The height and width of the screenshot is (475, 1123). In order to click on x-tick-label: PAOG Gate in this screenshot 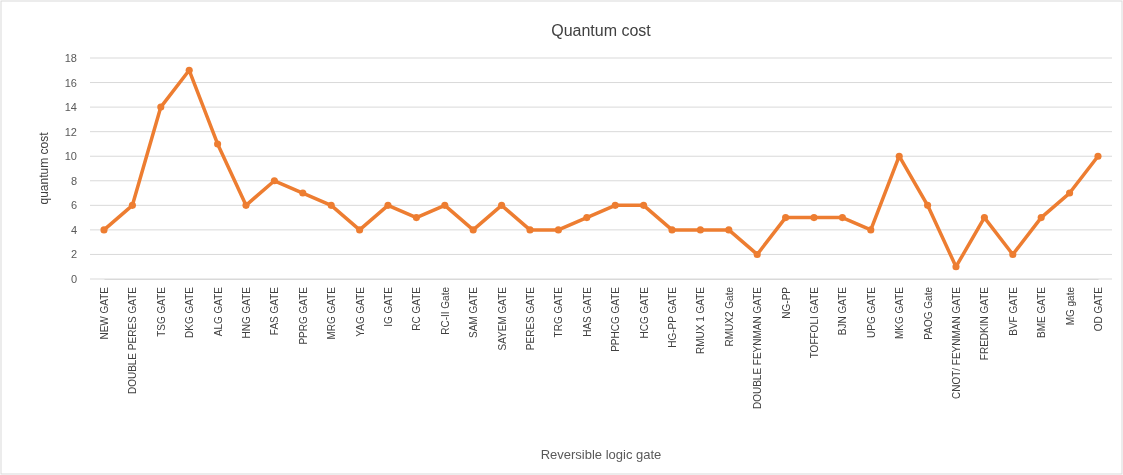, I will do `click(928, 313)`.